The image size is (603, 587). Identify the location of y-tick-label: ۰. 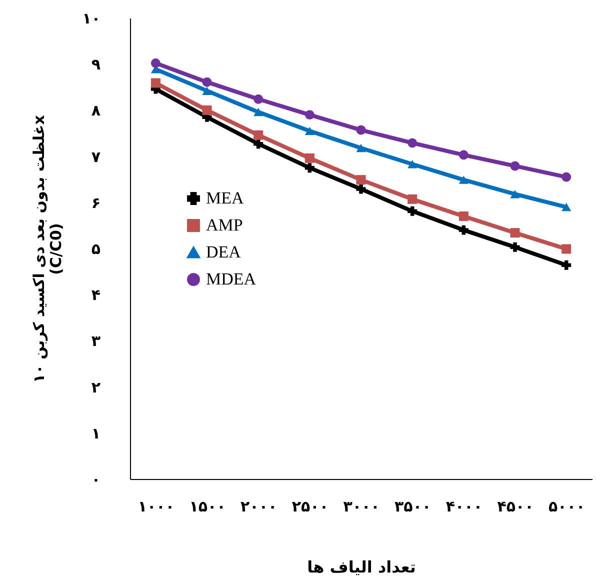
(95, 479).